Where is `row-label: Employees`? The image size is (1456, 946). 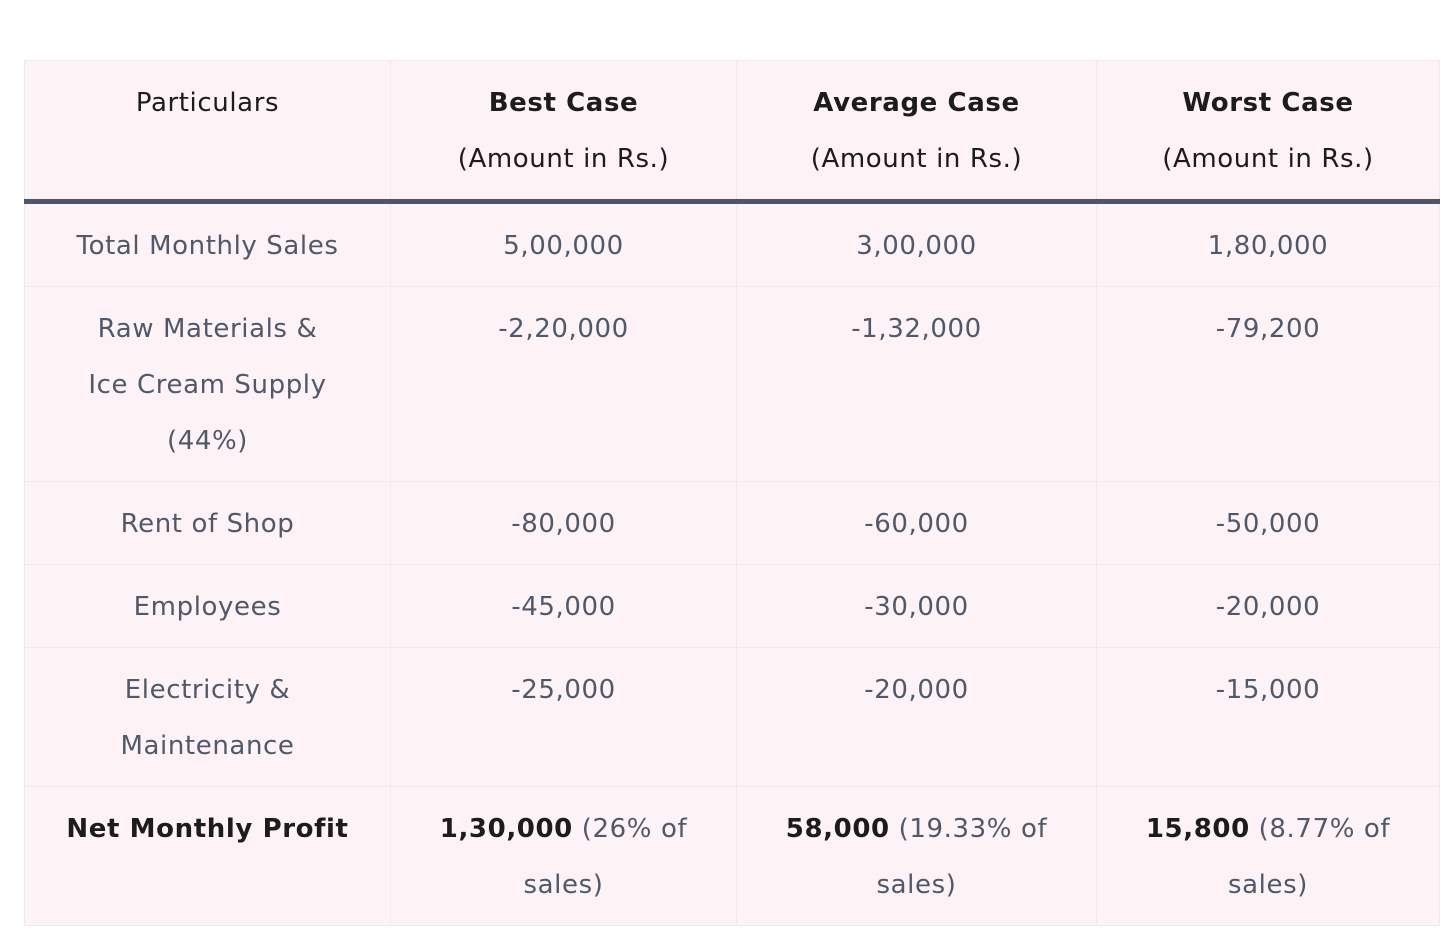 row-label: Employees is located at coordinates (207, 606).